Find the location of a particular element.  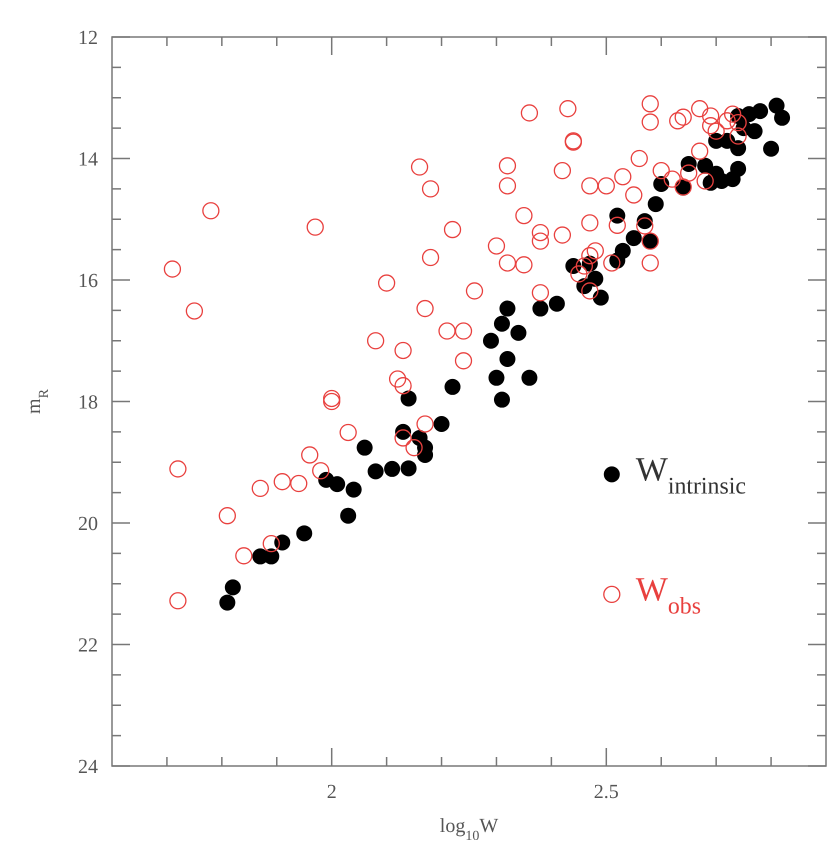

x-tick-label: 2 is located at coordinates (331, 792).